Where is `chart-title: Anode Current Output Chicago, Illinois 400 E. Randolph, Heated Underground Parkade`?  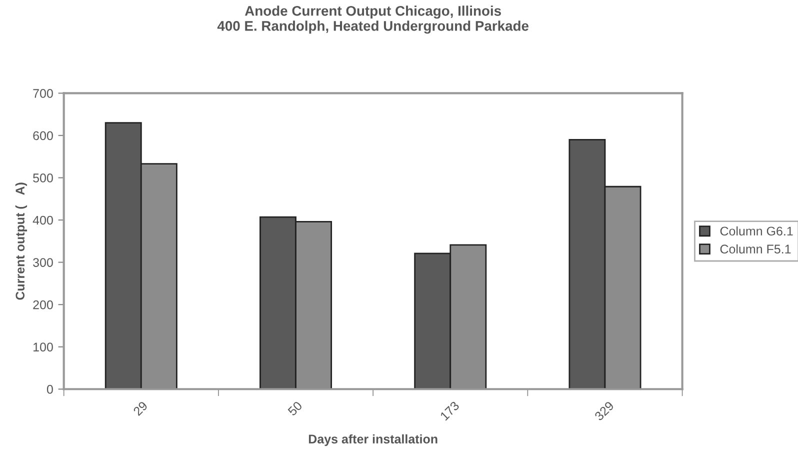 chart-title: Anode Current Output Chicago, Illinois 400 E. Randolph, Heated Underground Parkade is located at coordinates (372, 20).